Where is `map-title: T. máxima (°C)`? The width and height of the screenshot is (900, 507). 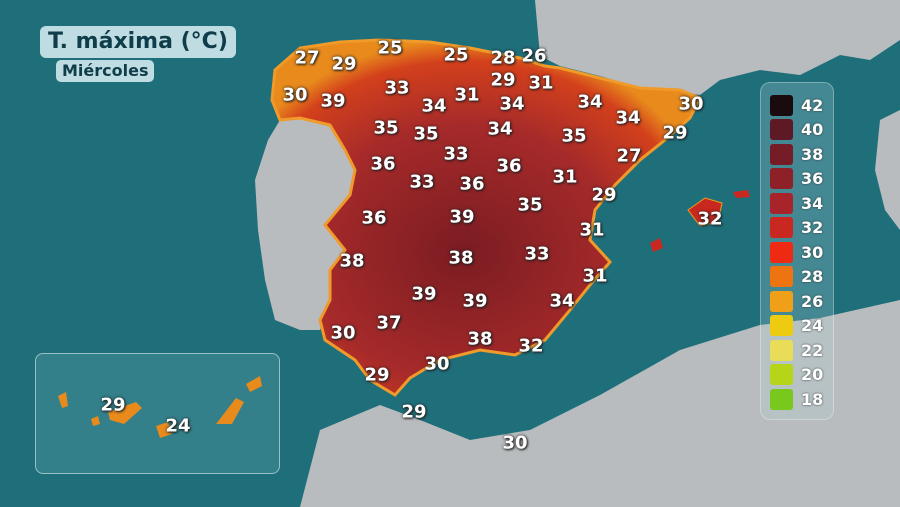 map-title: T. máxima (°C) is located at coordinates (138, 42).